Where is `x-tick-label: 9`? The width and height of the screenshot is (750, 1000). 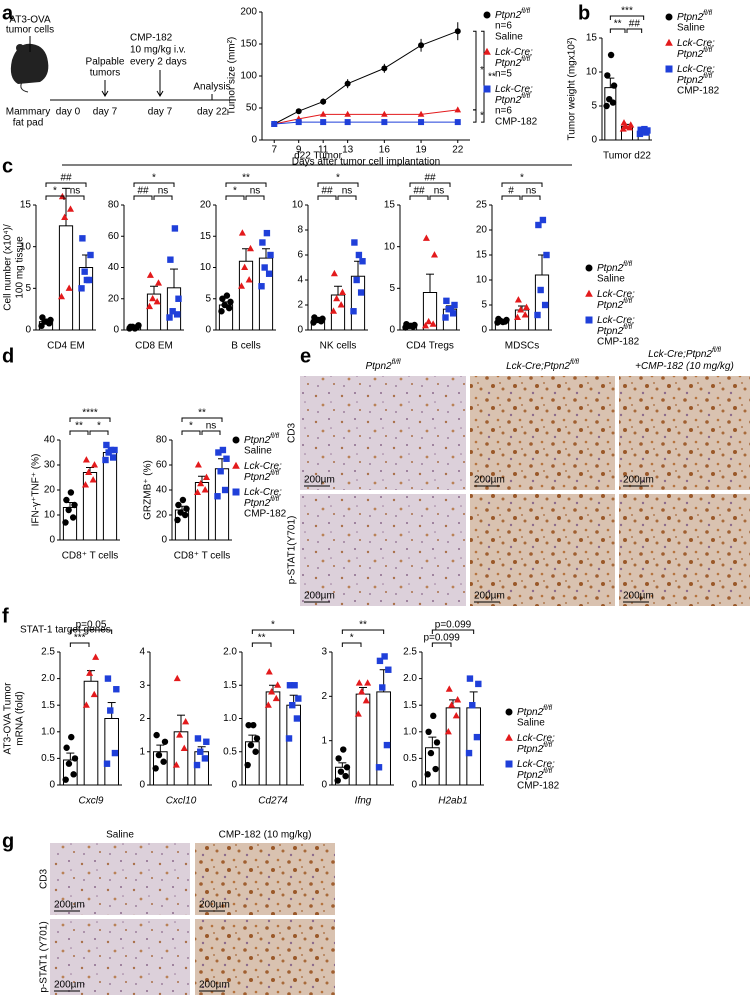
x-tick-label: 9 is located at coordinates (299, 150).